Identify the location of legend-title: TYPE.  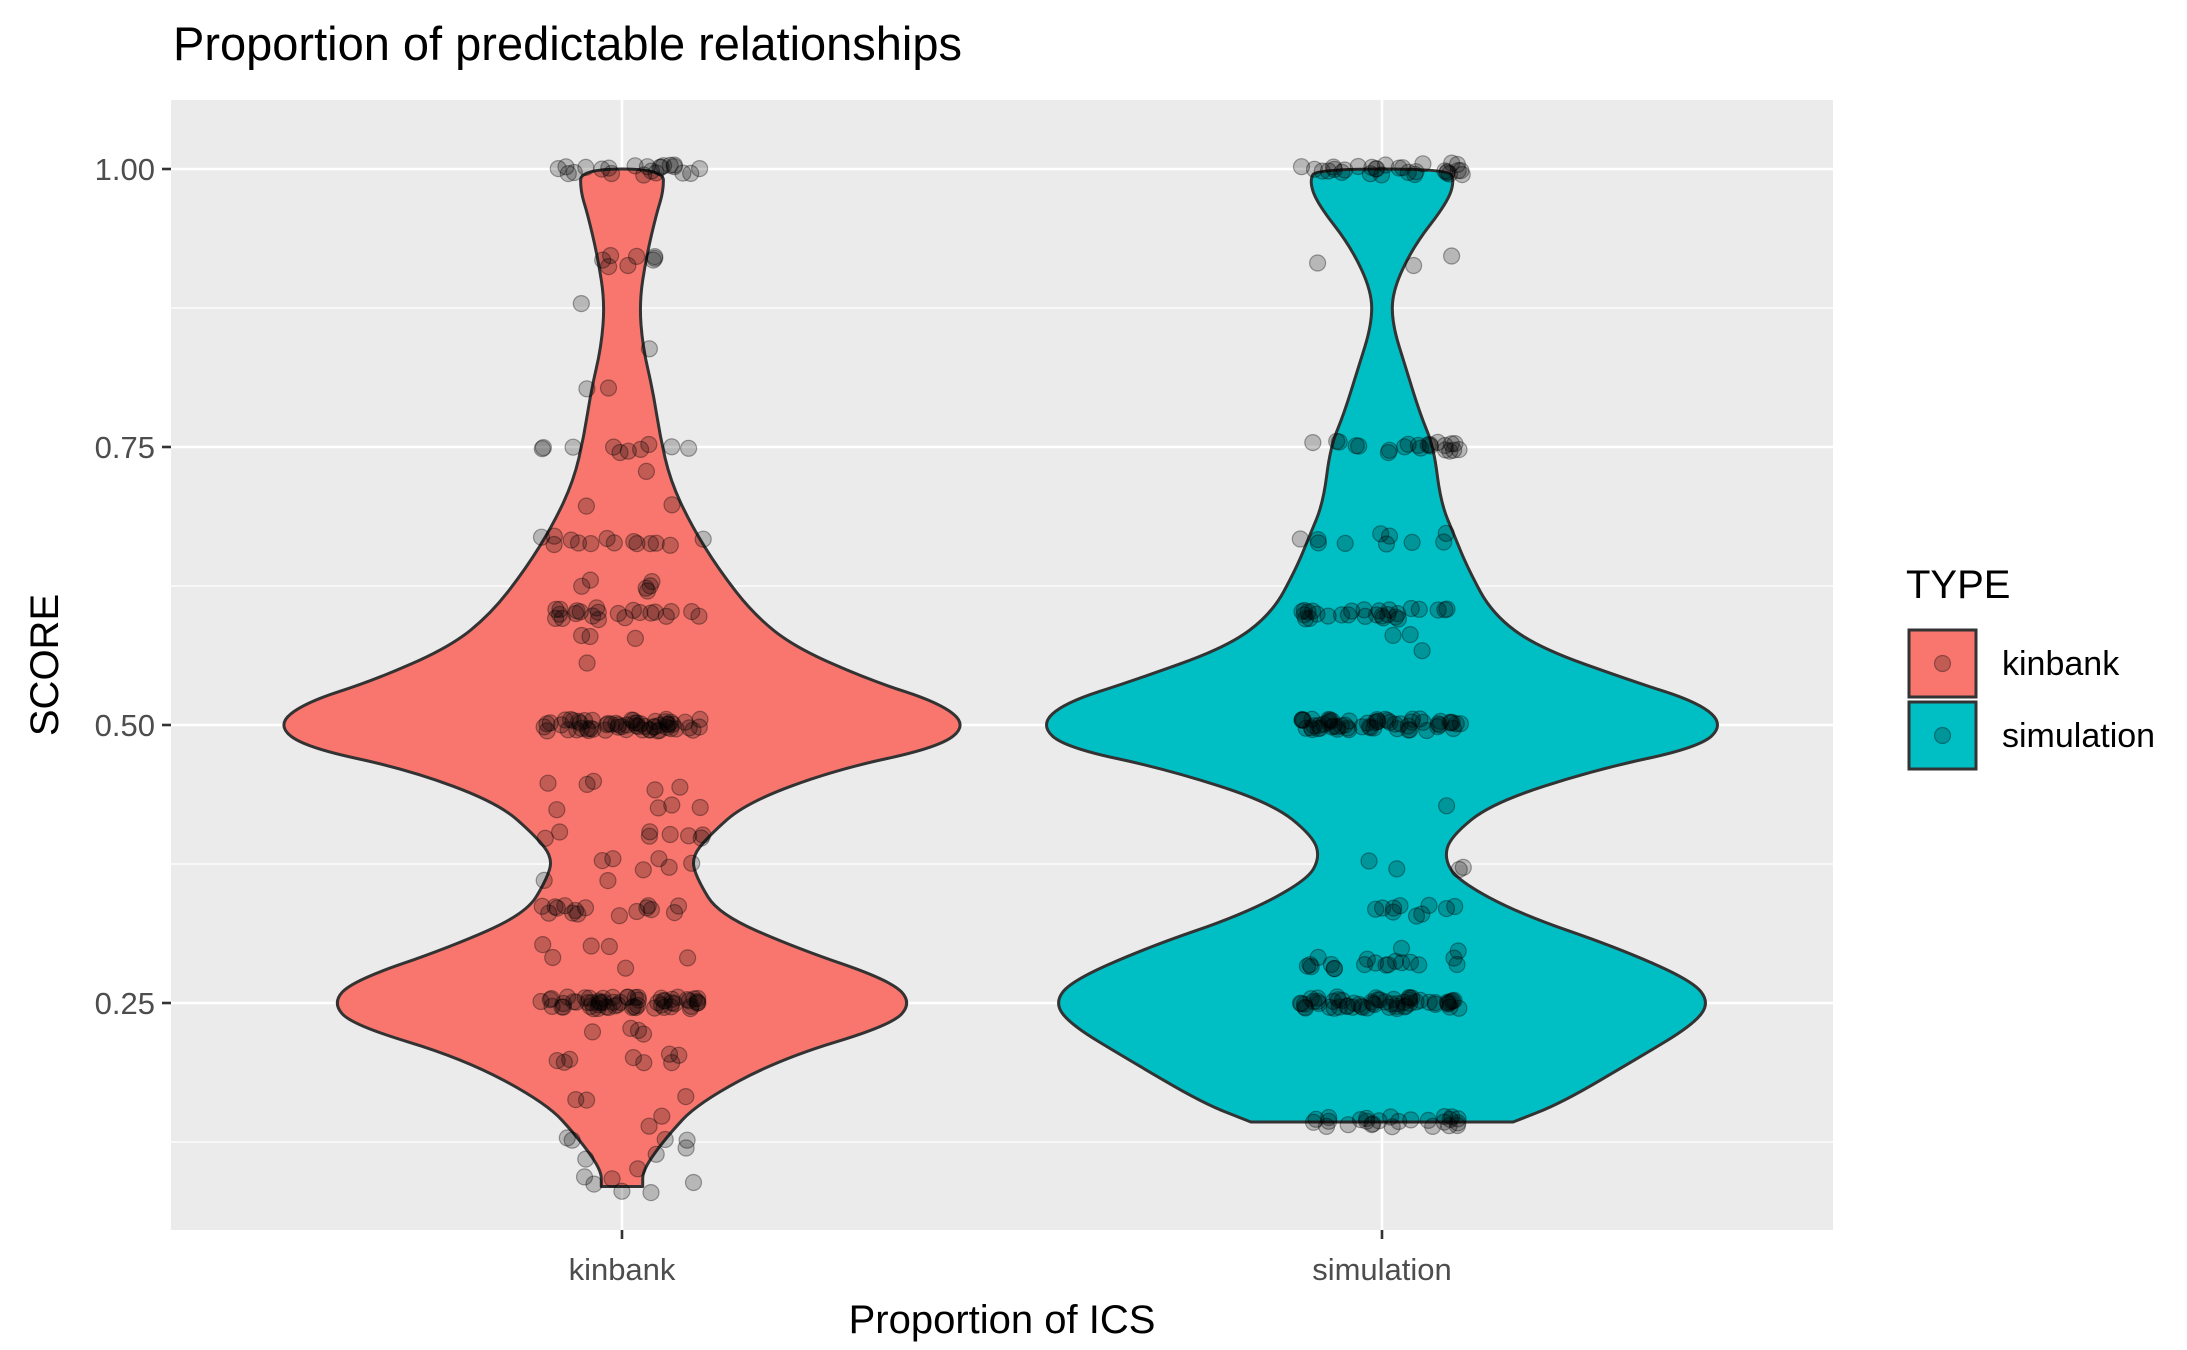
(1958, 585).